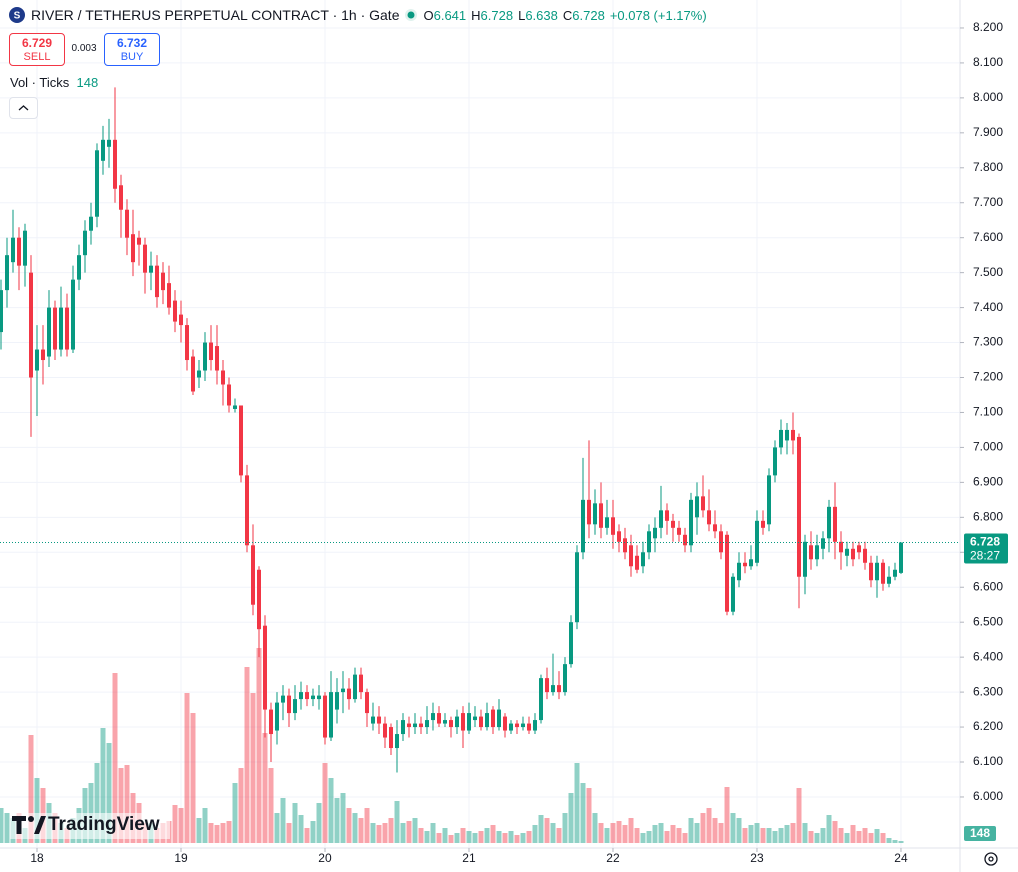  Describe the element at coordinates (37, 49) in the screenshot. I see `sell-button: 6.729 SELL` at that location.